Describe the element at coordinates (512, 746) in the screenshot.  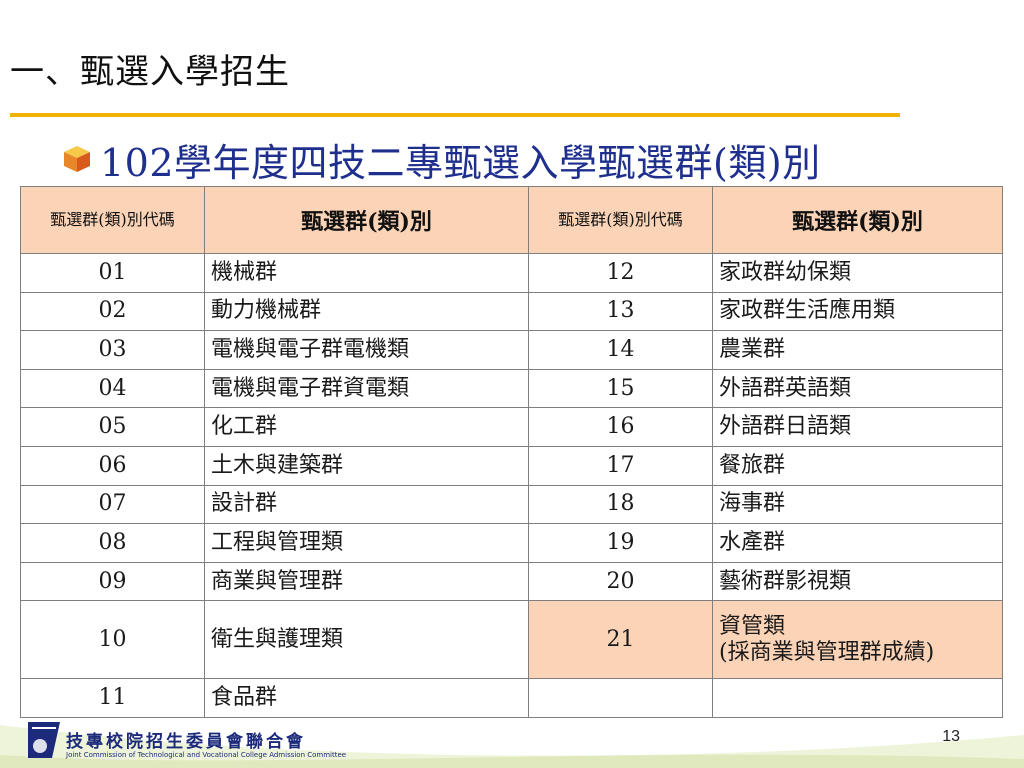
I see `footer-decoration` at that location.